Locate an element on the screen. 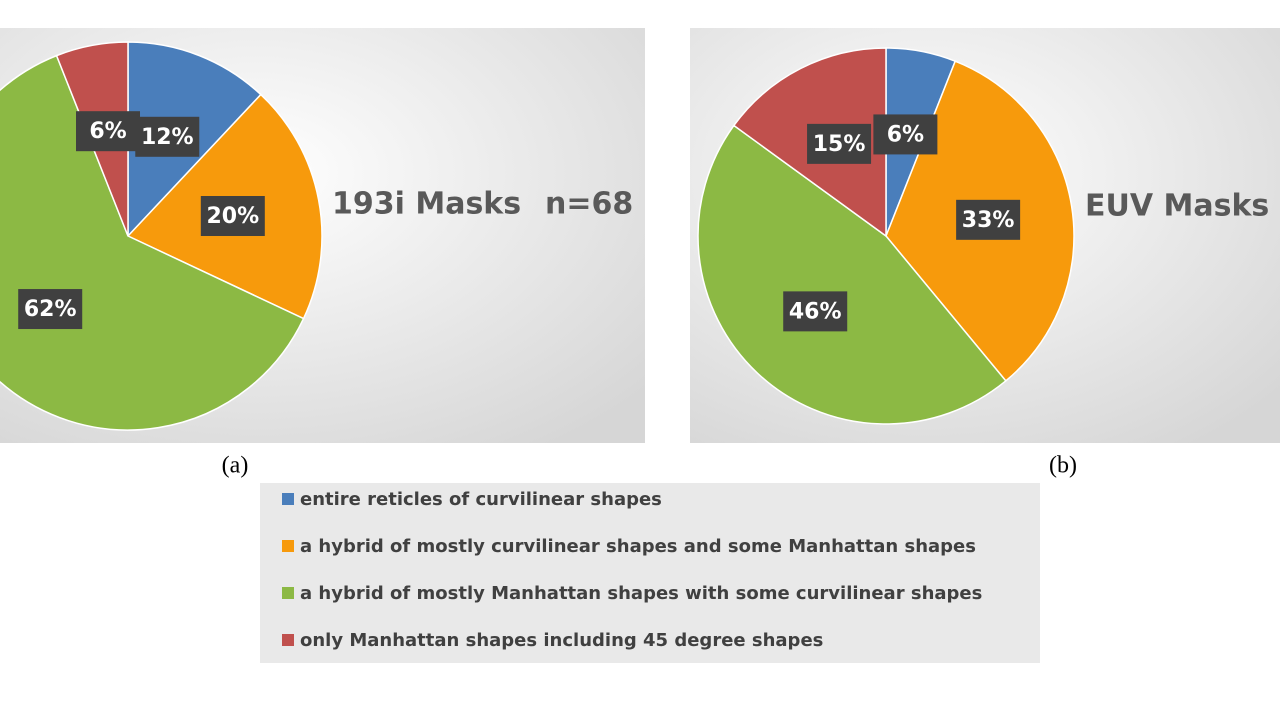  caption: (b) is located at coordinates (1063, 466).